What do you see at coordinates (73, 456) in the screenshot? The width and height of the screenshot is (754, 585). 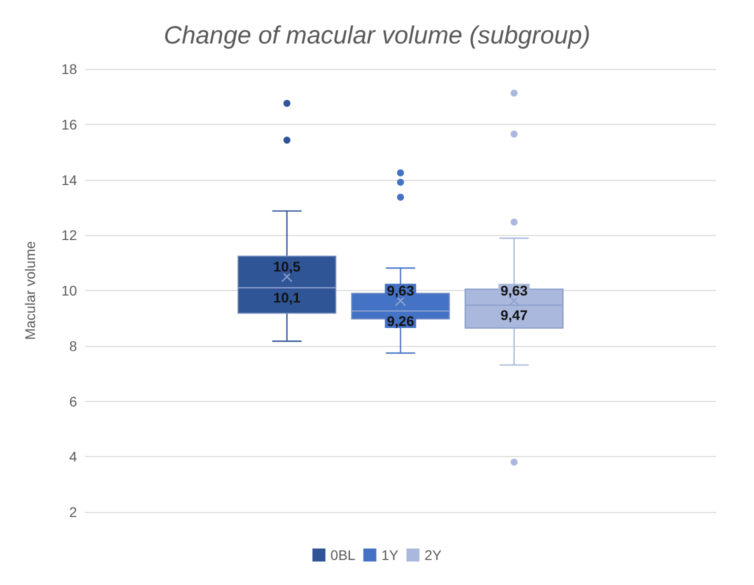 I see `y-tick-label: 4` at bounding box center [73, 456].